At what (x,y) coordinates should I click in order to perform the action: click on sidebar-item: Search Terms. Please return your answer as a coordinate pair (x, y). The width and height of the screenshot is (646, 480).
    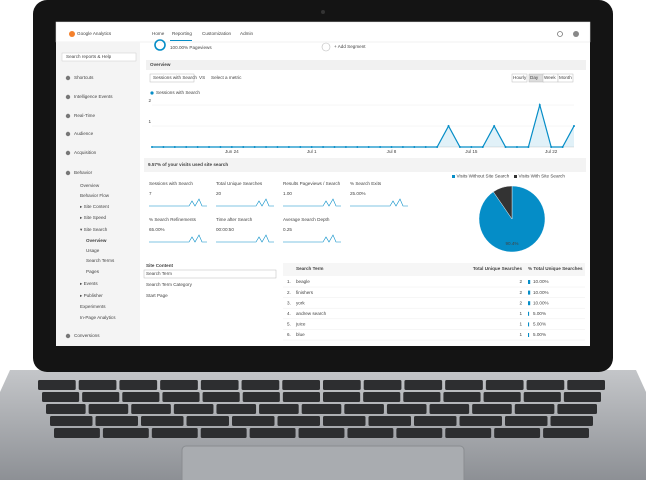
    Looking at the image, I should click on (100, 260).